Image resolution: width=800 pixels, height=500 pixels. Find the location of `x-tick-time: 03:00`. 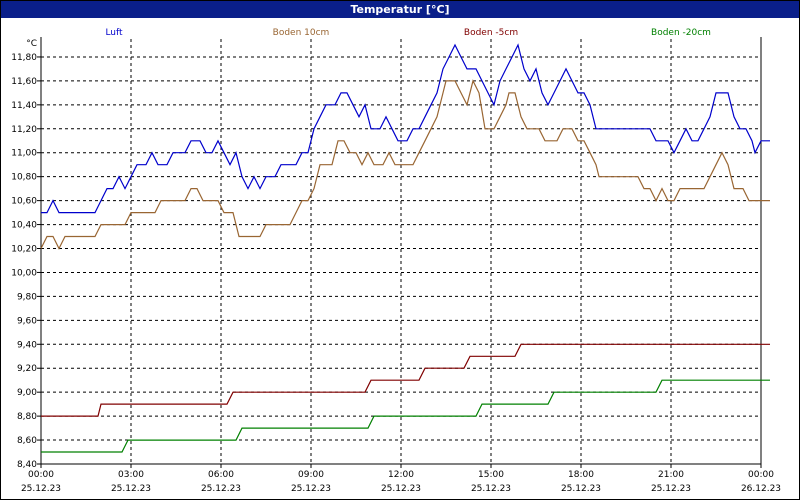

x-tick-time: 03:00 is located at coordinates (131, 475).